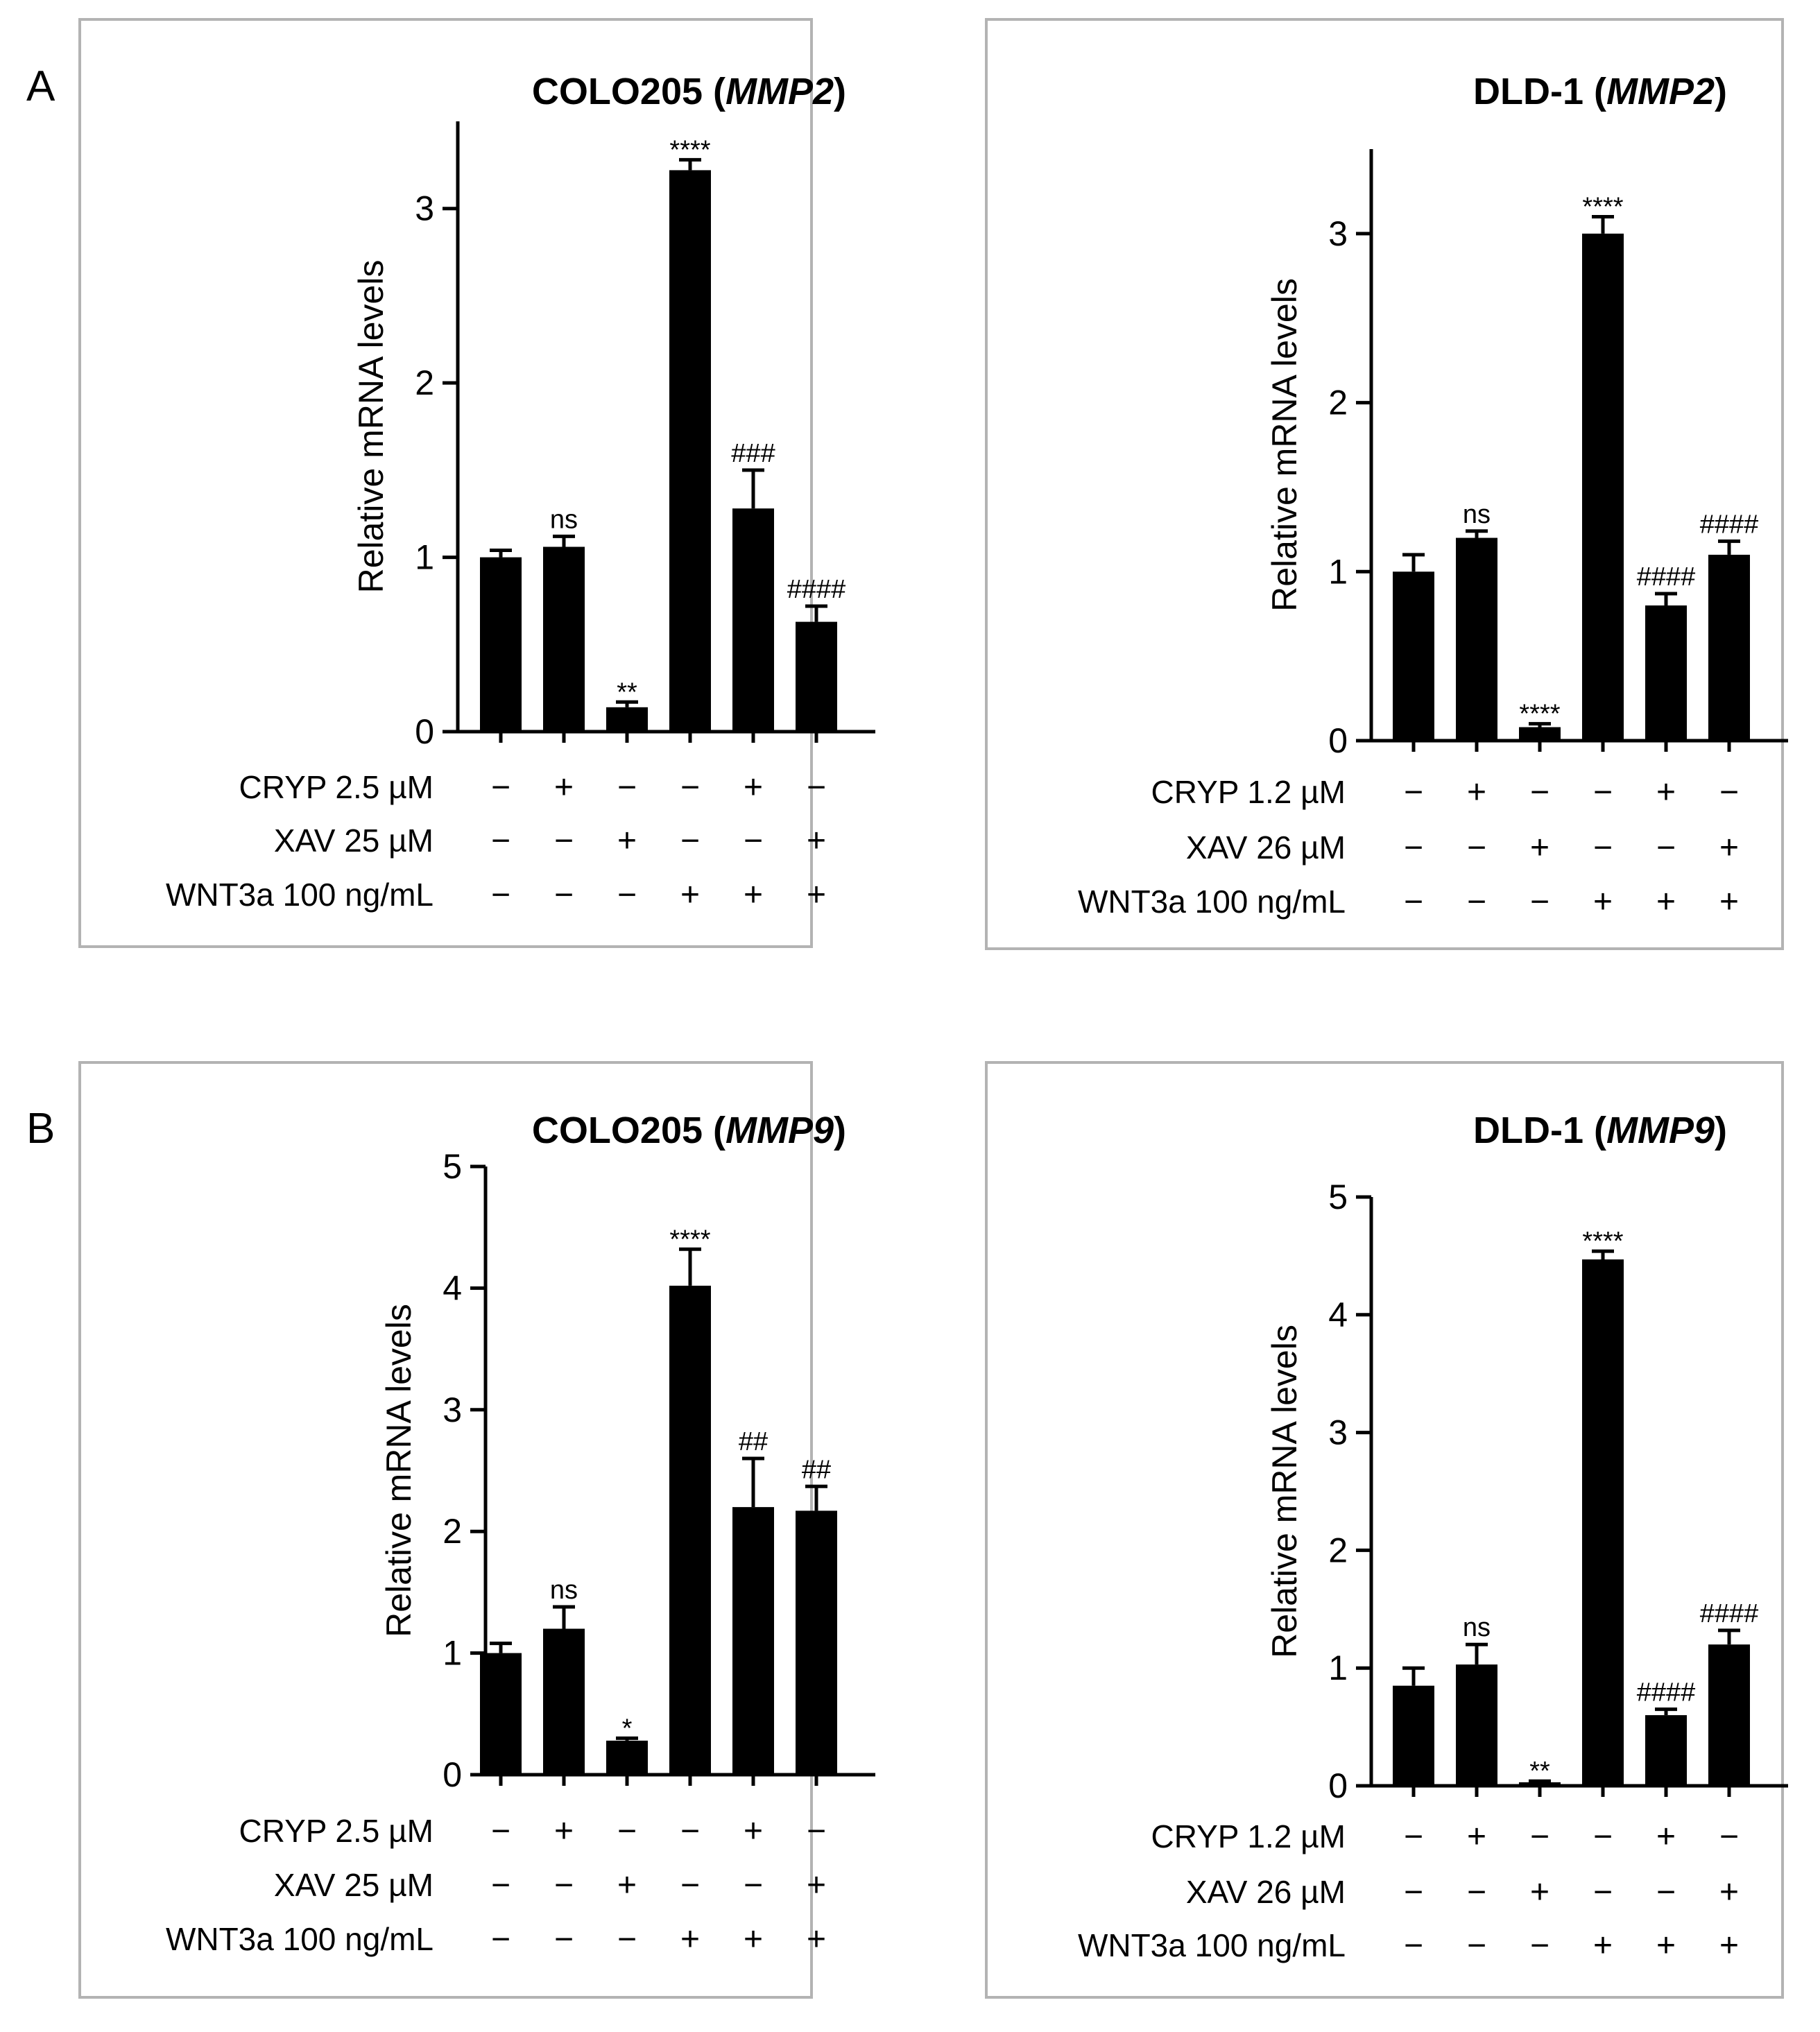 The image size is (1820, 2032). Describe the element at coordinates (1248, 792) in the screenshot. I see `treatment-label: CRYP 1.2 µM` at that location.